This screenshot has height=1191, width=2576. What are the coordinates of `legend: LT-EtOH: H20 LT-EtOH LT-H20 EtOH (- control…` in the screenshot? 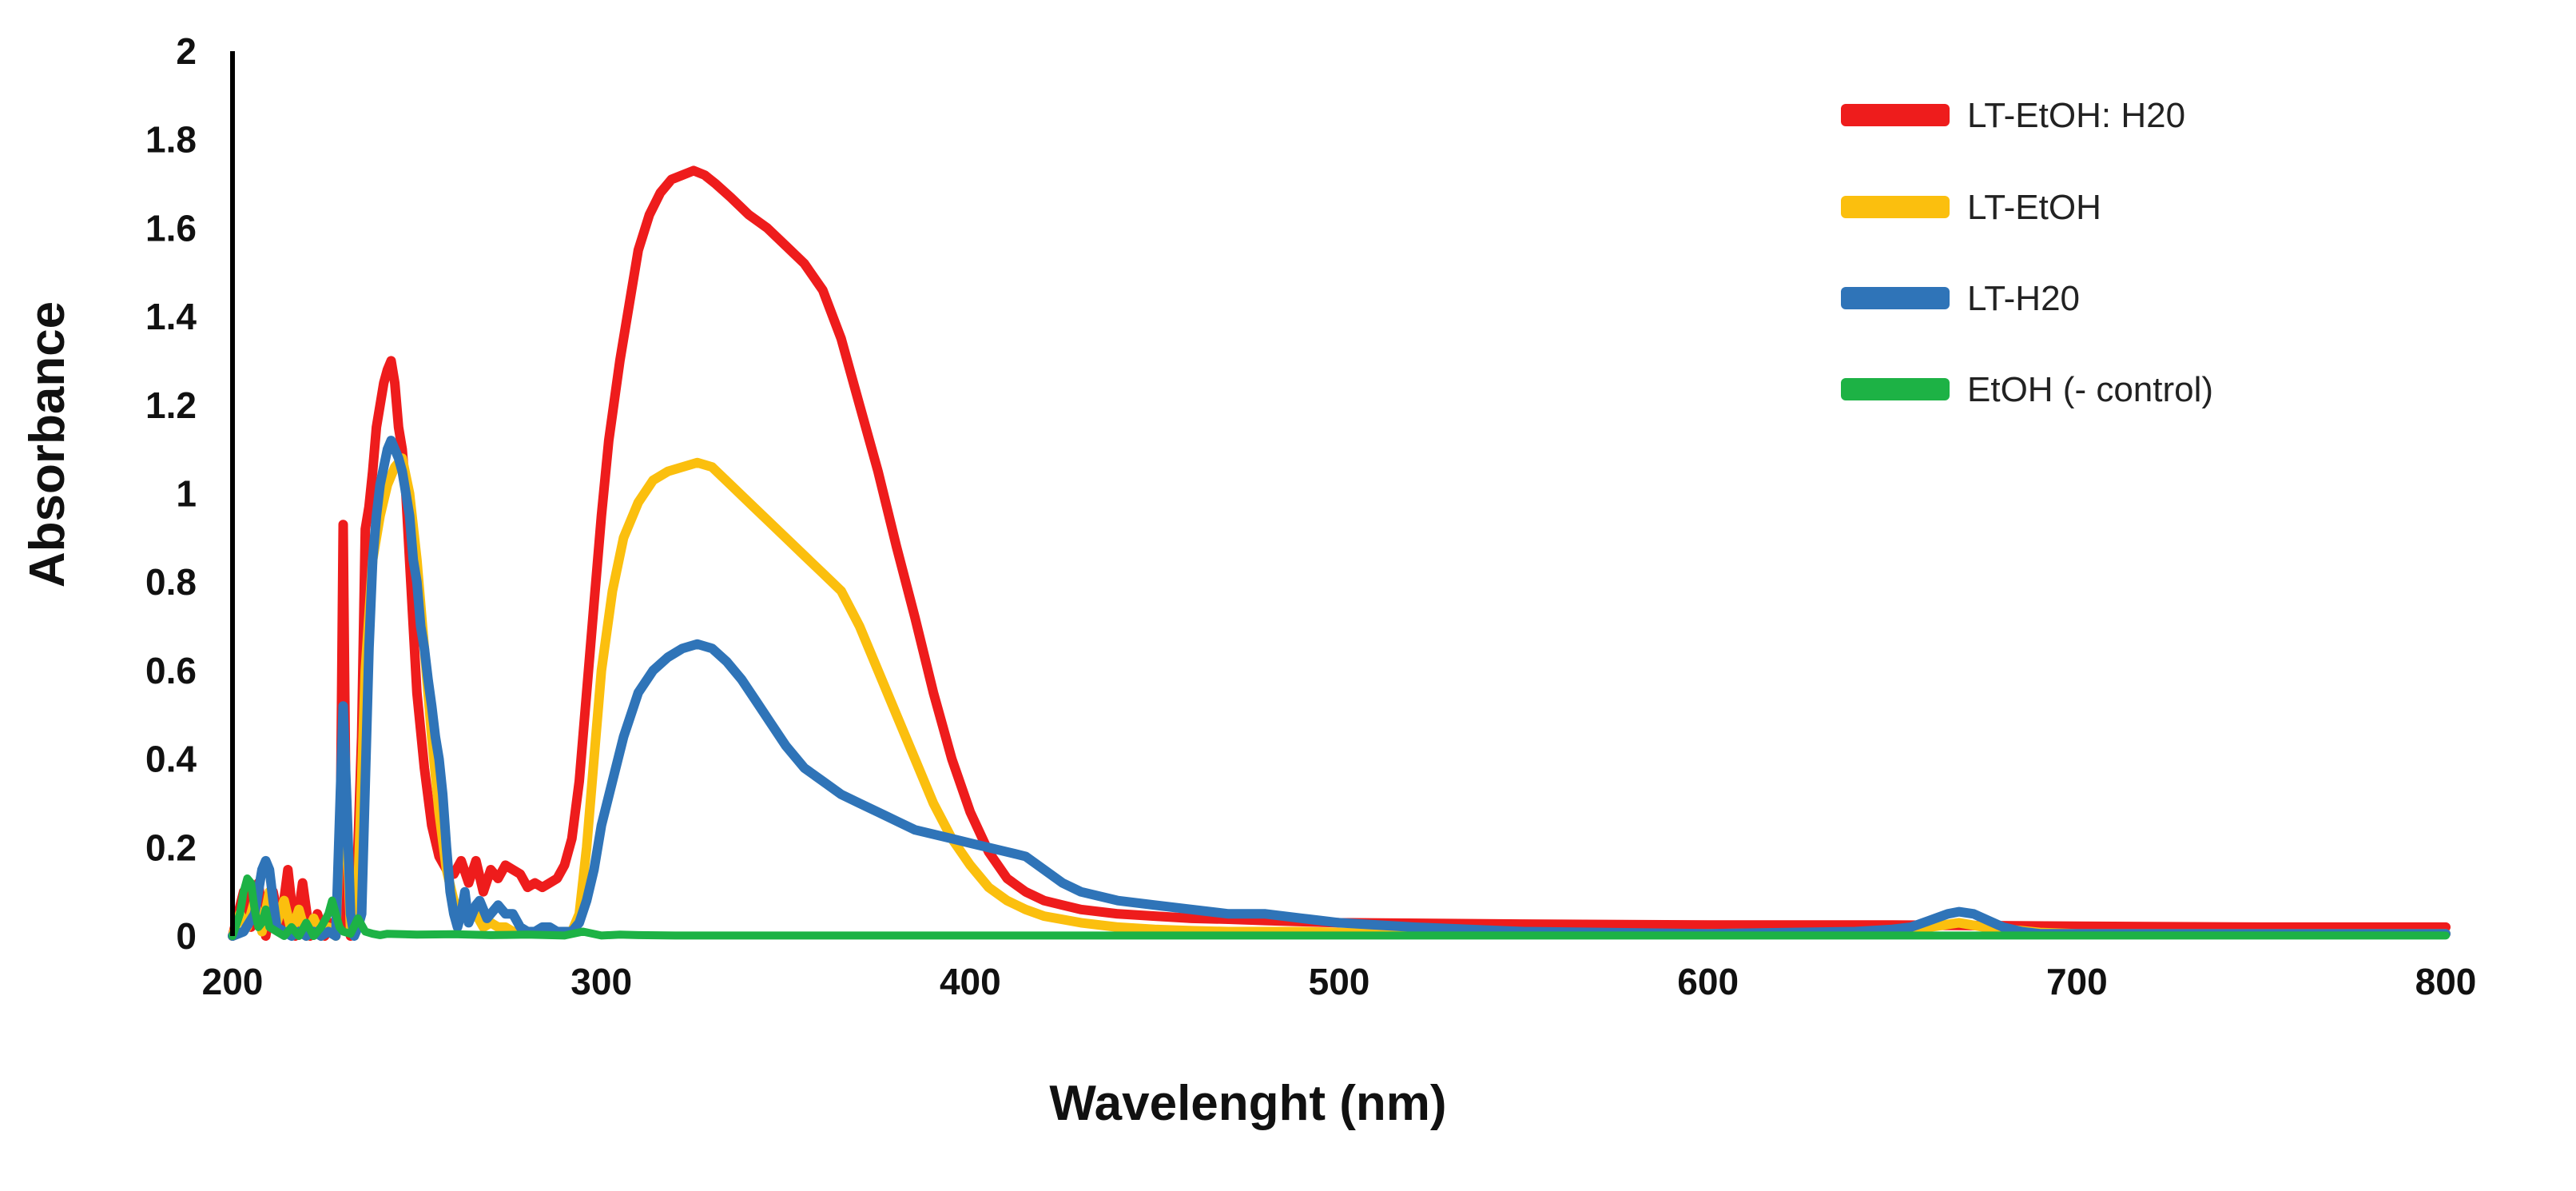 It's located at (2027, 252).